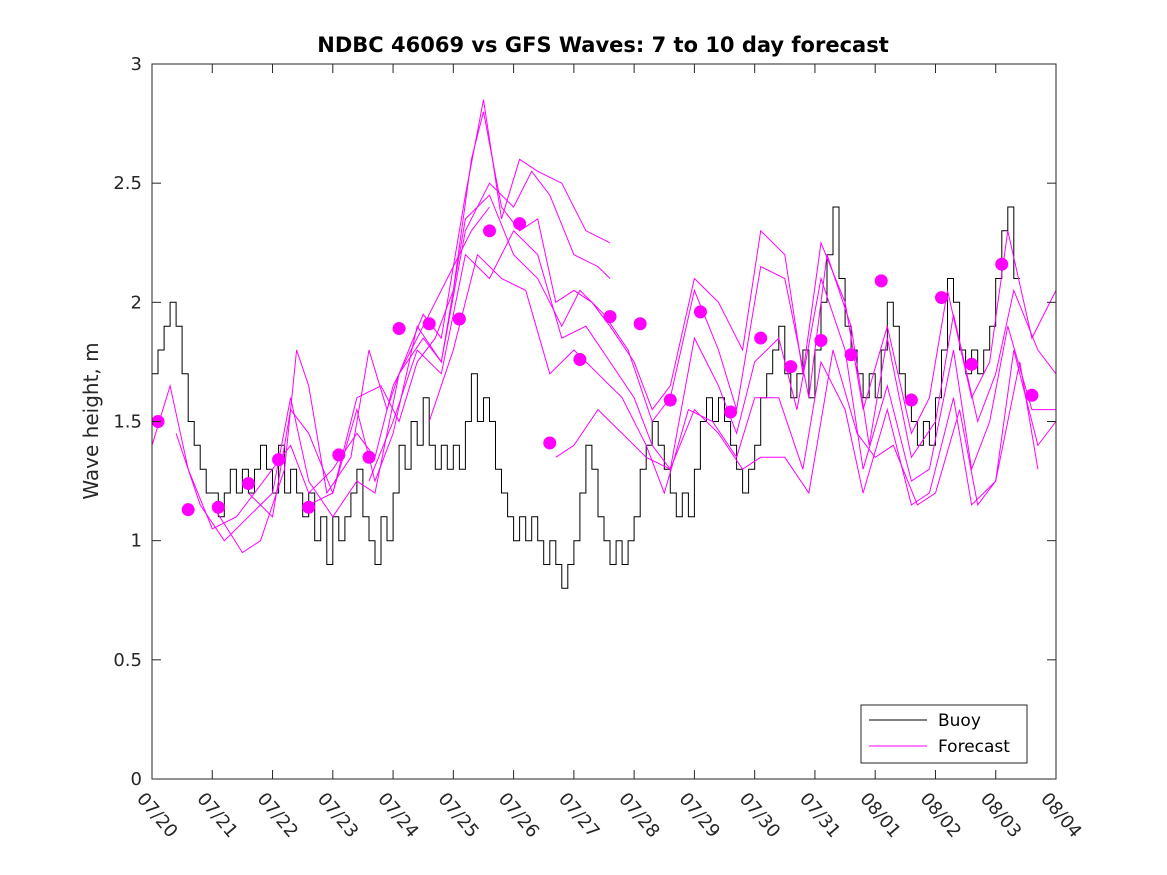 This screenshot has height=875, width=1167. I want to click on y-tick-label-2: 1, so click(136, 541).